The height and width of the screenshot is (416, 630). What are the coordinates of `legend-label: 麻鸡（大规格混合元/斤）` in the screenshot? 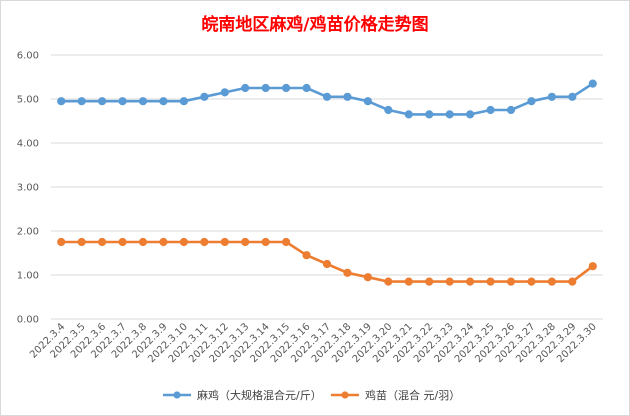 It's located at (259, 395).